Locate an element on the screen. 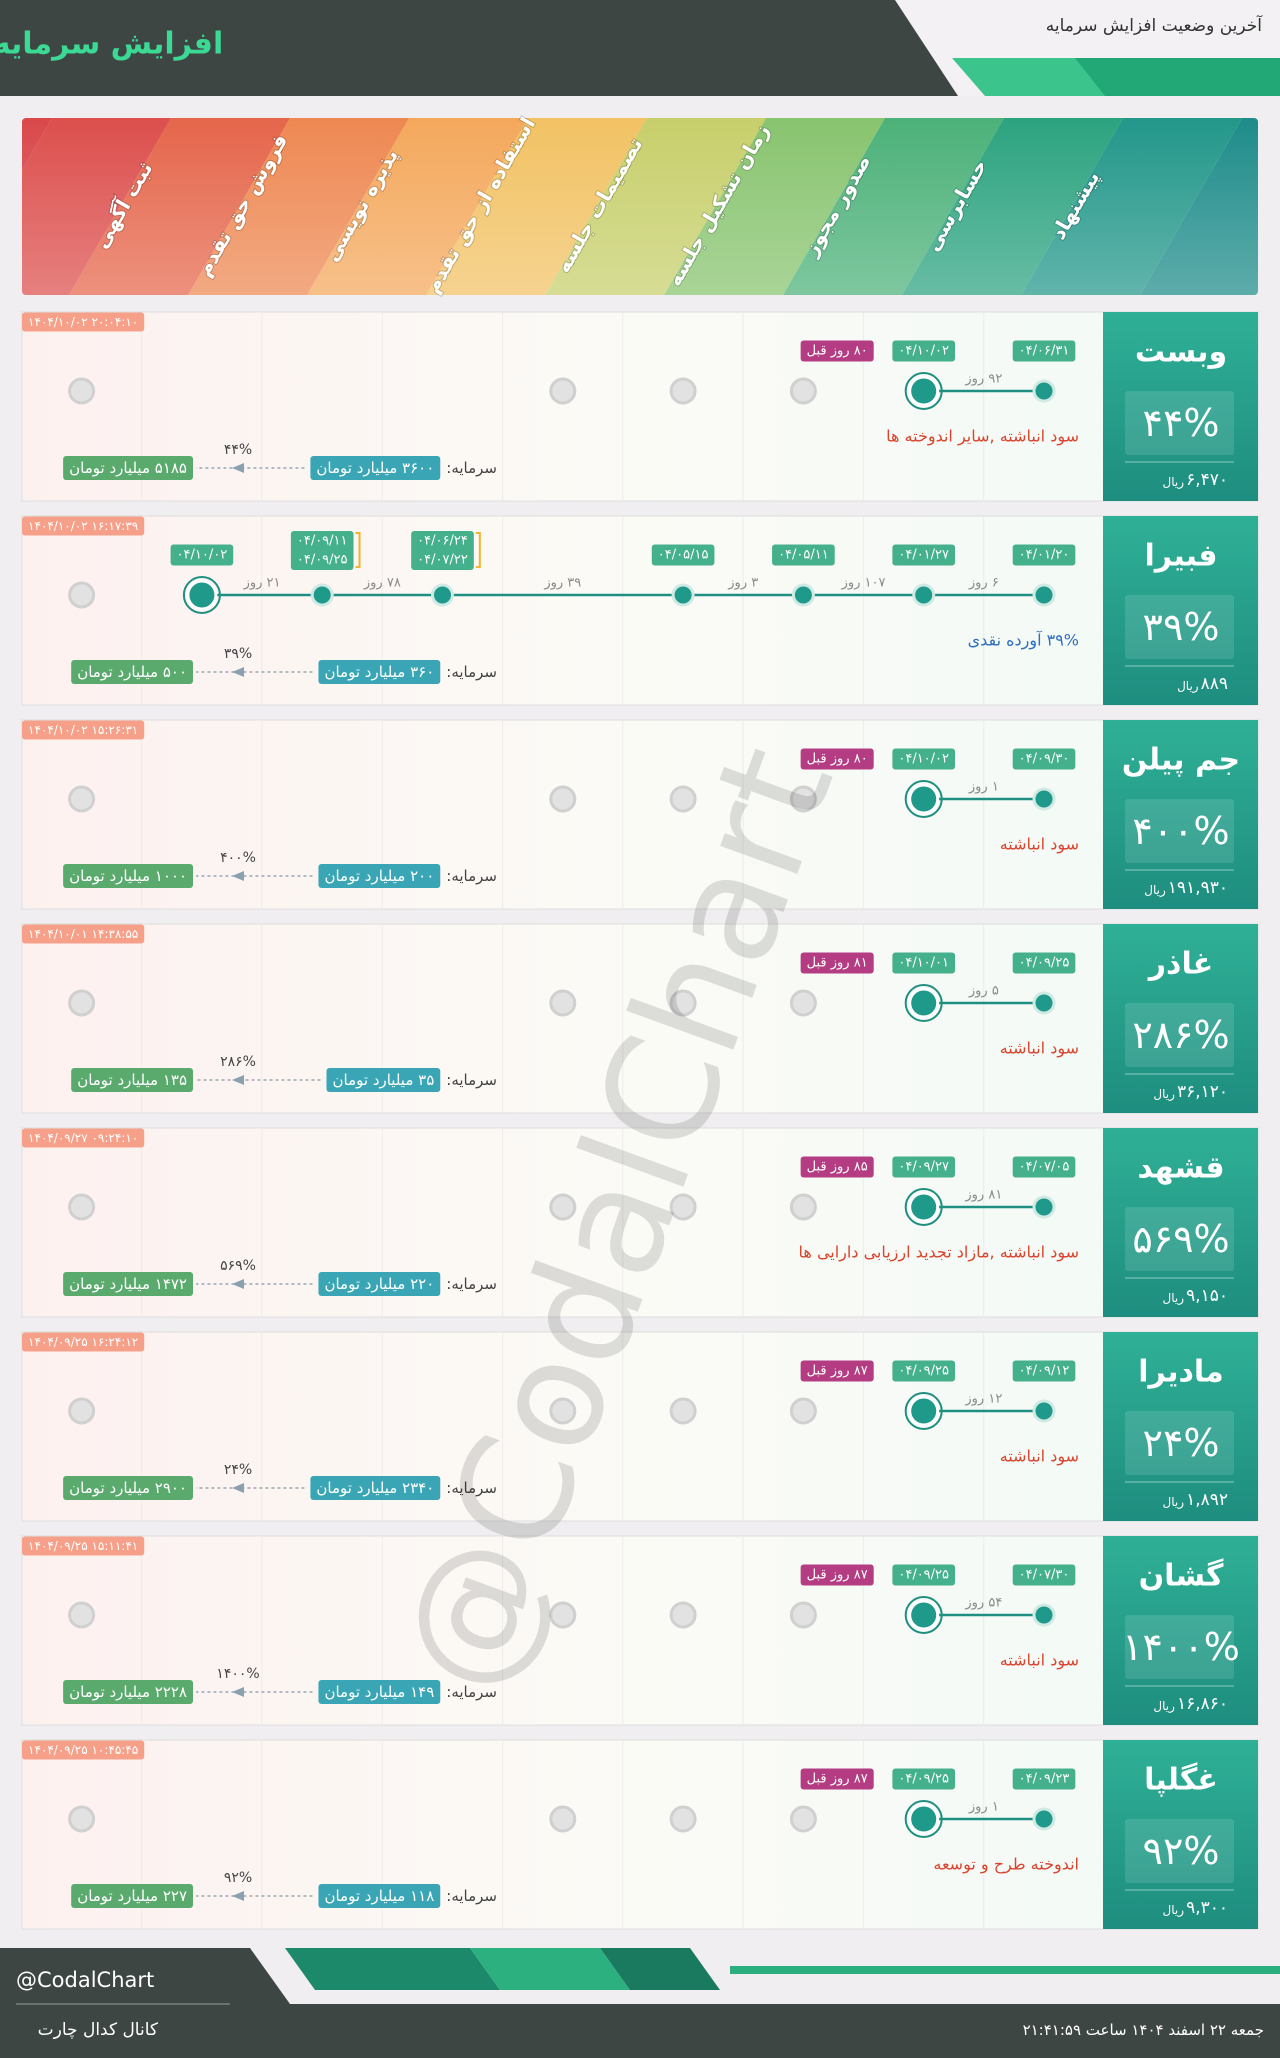  increase: ۲۴% is located at coordinates (238, 1470).